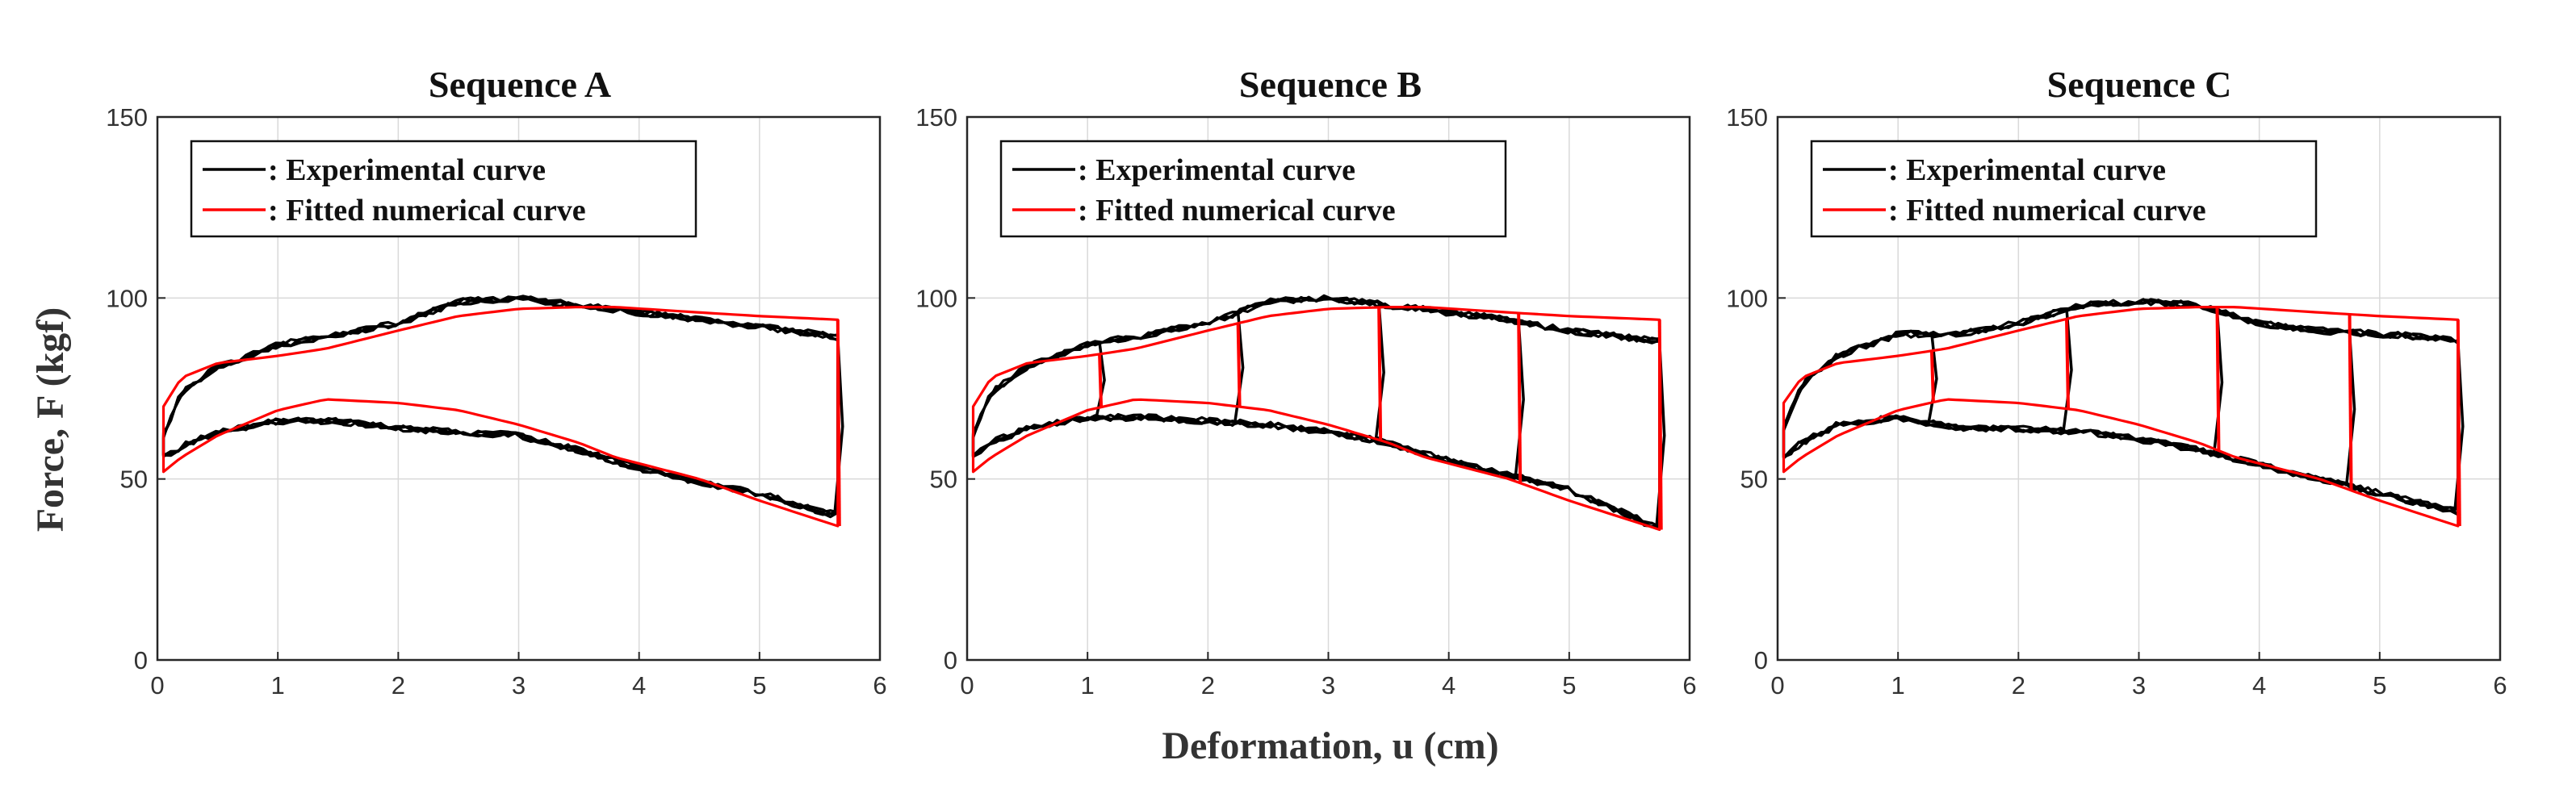 The width and height of the screenshot is (2576, 806). Describe the element at coordinates (1330, 746) in the screenshot. I see `x-axis-label: Deformation, u (cm)` at that location.